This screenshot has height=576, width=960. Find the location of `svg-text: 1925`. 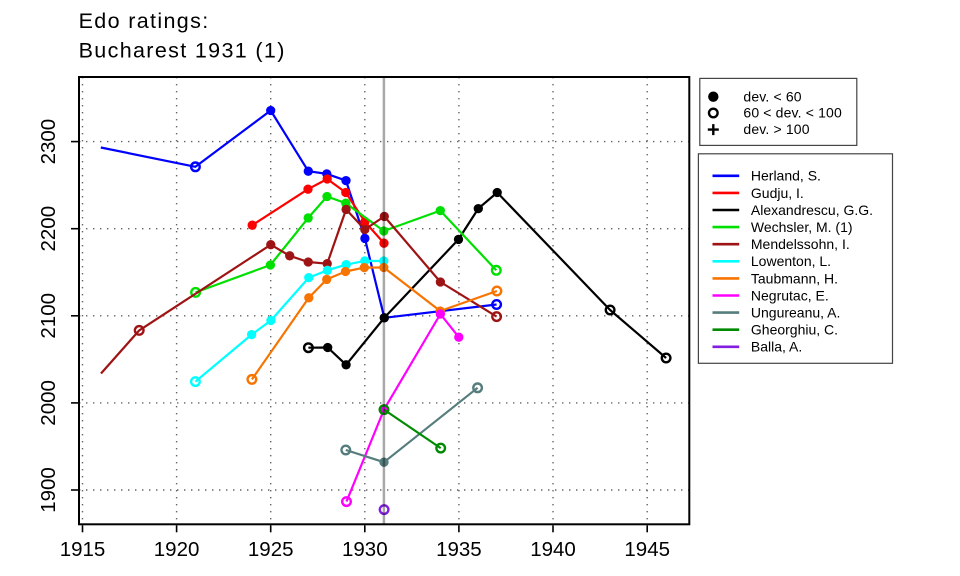

svg-text: 1925 is located at coordinates (271, 549).